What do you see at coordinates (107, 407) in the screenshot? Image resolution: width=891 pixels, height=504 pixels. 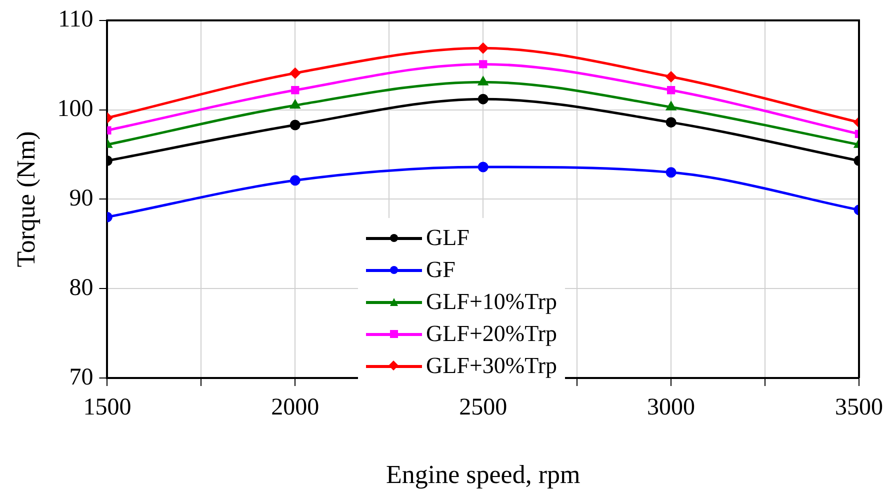 I see `x-tick-label: 1500` at bounding box center [107, 407].